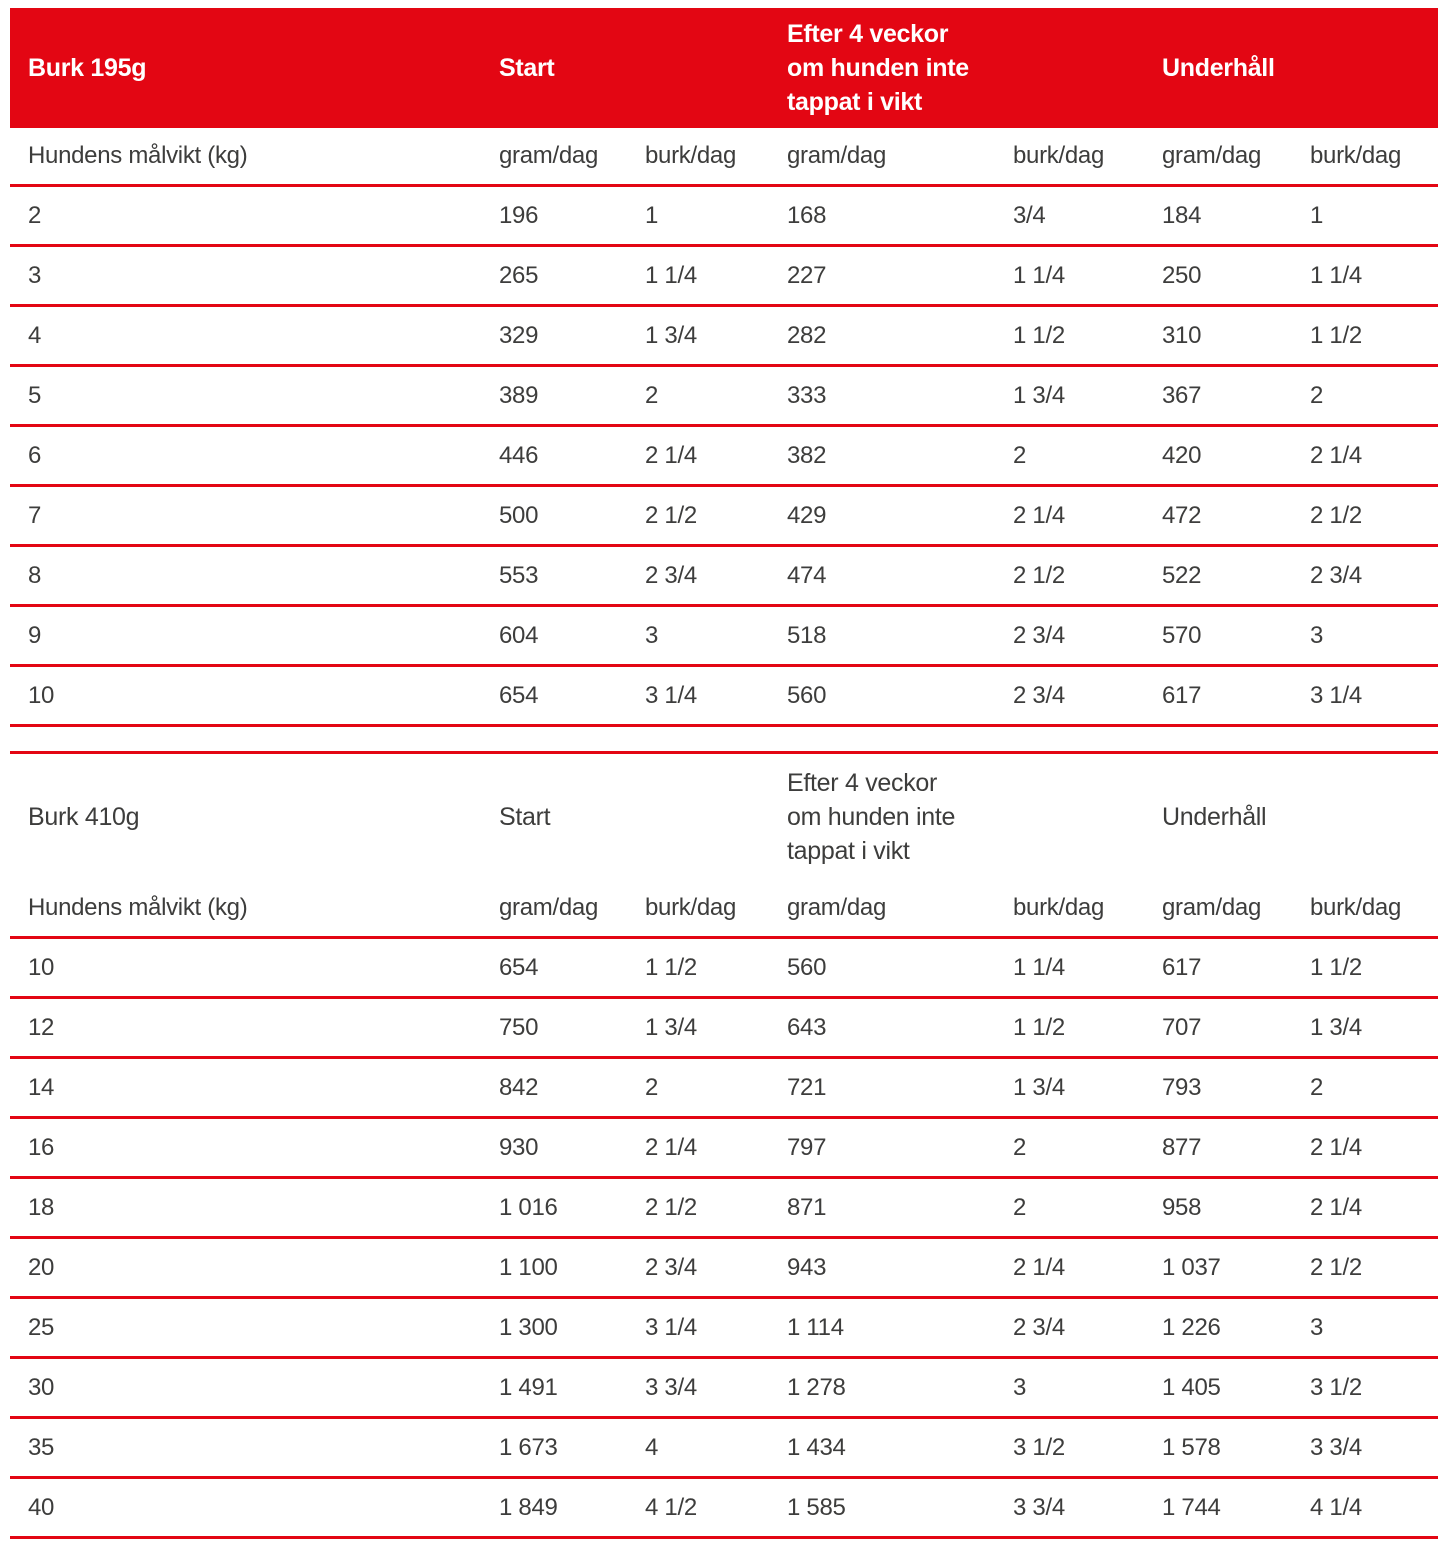  Describe the element at coordinates (1182, 1087) in the screenshot. I see `value-cell: 793` at that location.